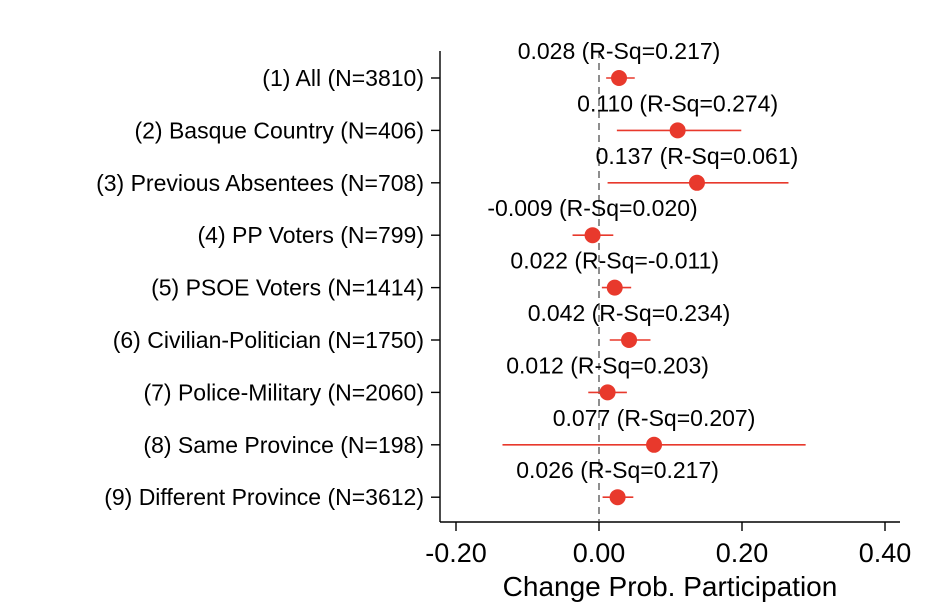 The width and height of the screenshot is (942, 612). I want to click on estimate-annotation: 0.026 (R-Sq=0.217), so click(617, 470).